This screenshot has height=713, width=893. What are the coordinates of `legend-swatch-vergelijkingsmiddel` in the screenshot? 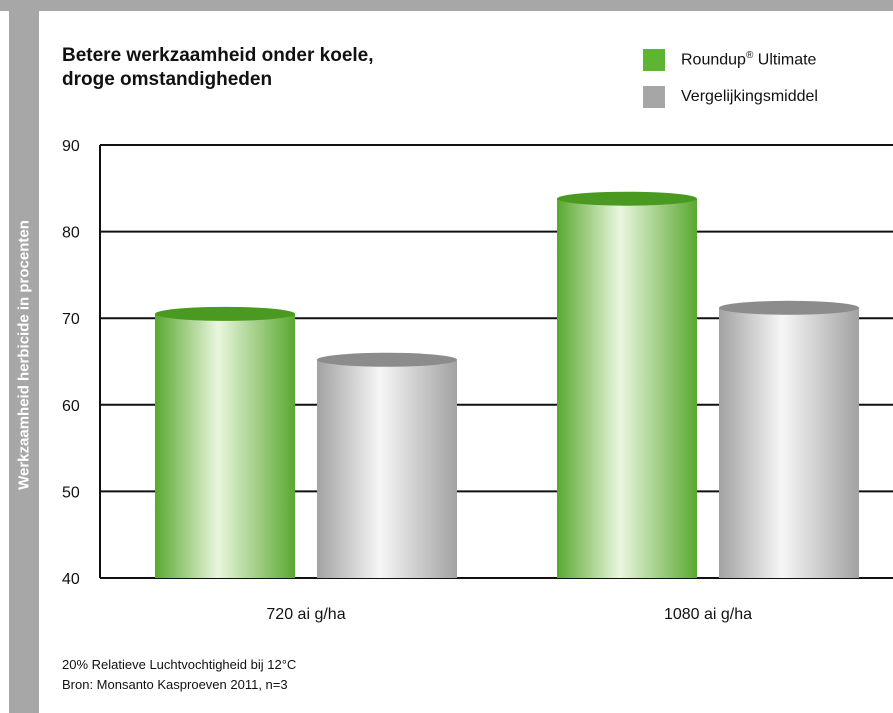 It's located at (654, 97).